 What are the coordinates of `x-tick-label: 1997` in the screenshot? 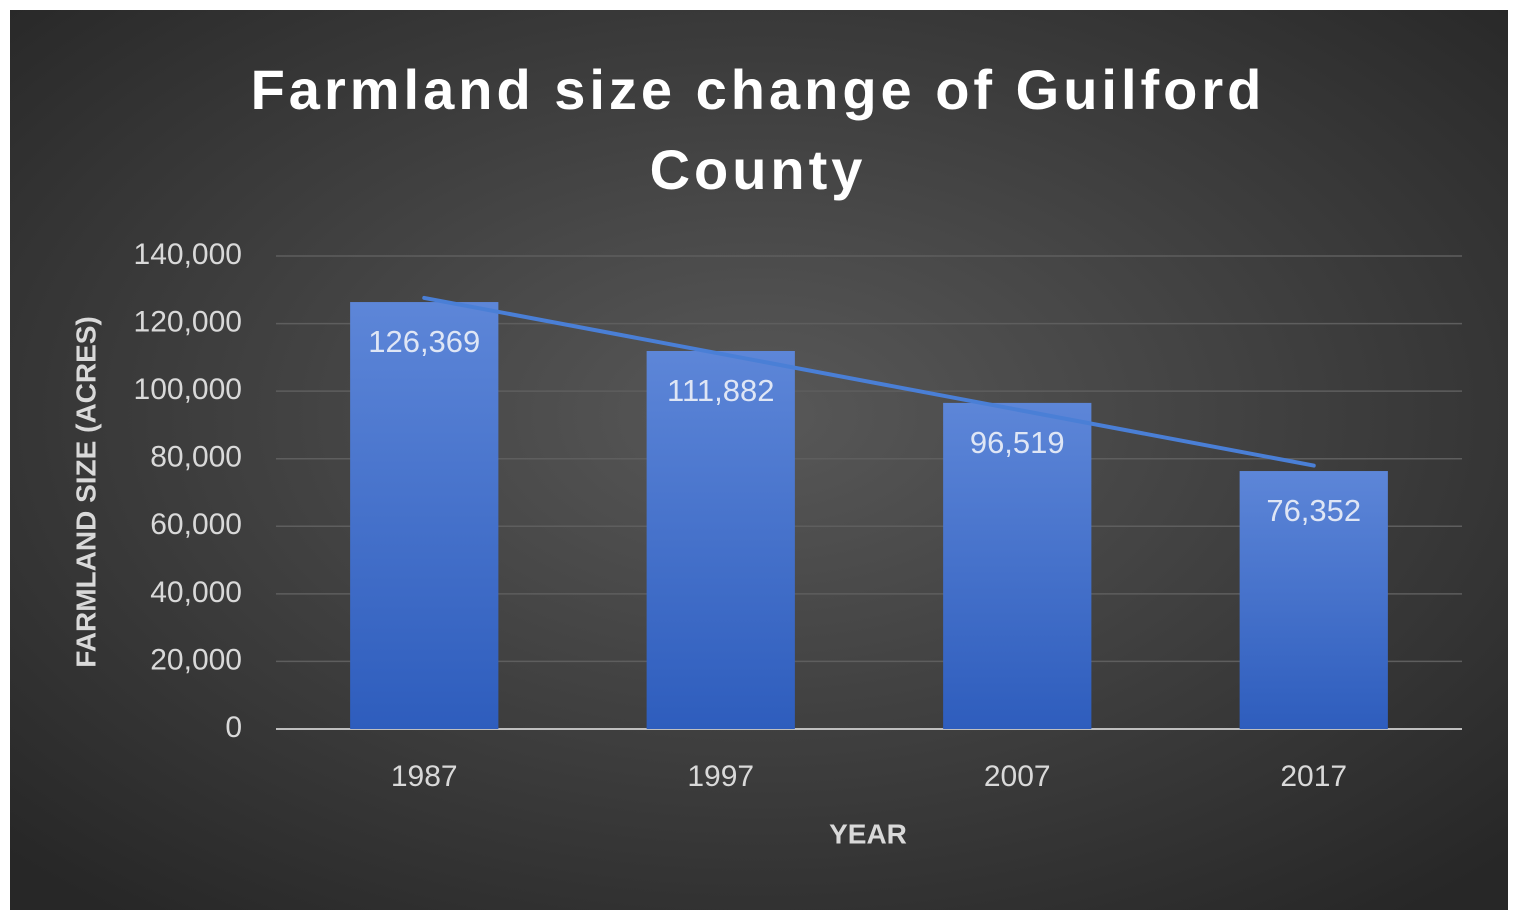 It's located at (720, 776).